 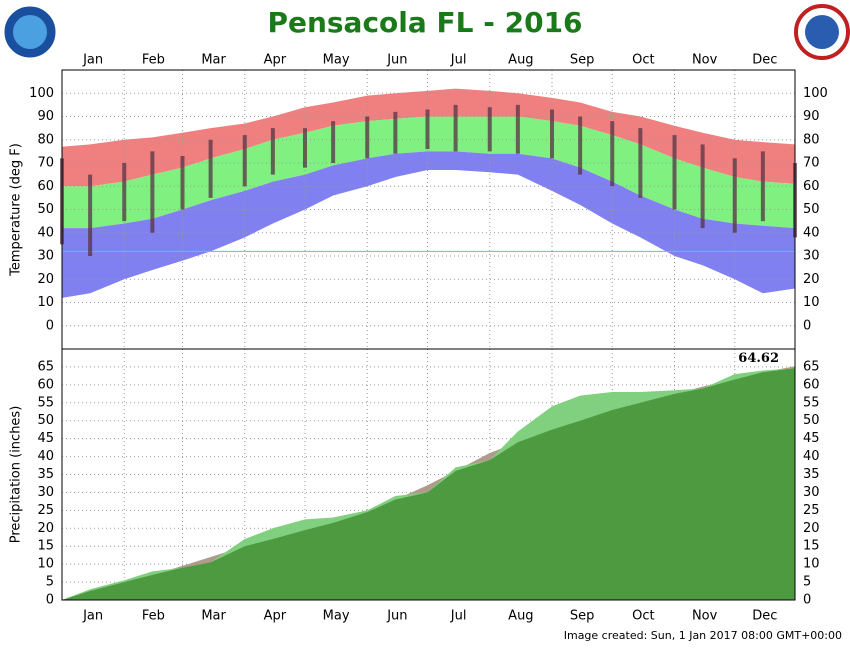 I want to click on chart-title: Pensacola FL - 2016, so click(x=424, y=22).